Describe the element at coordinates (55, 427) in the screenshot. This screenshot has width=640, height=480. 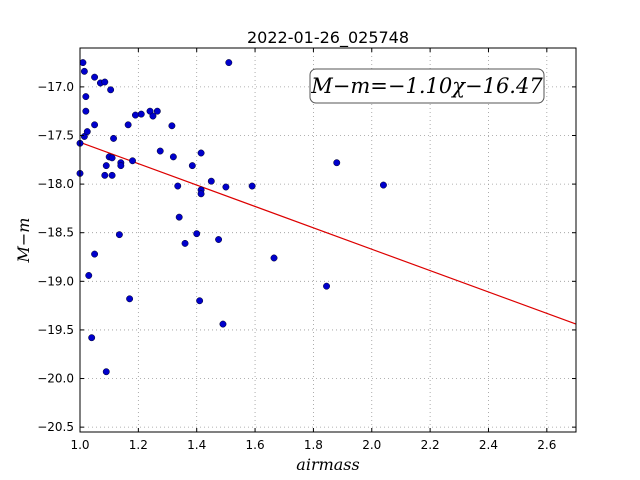
I see `y-tick-label: −20.5` at that location.